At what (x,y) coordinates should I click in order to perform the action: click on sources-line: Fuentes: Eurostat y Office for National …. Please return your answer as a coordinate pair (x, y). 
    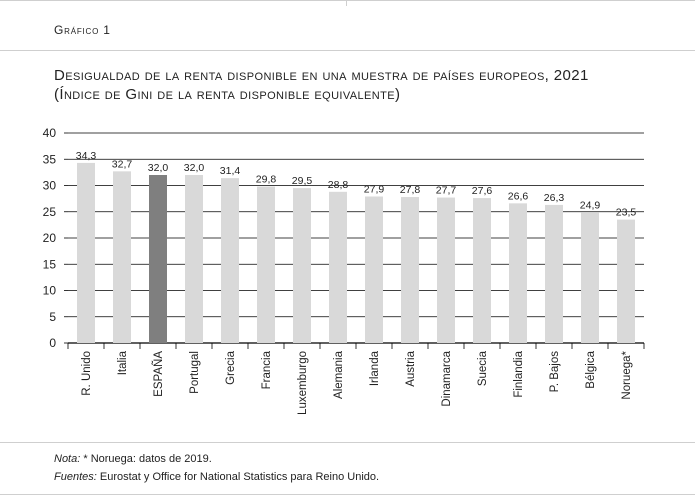
    Looking at the image, I should click on (216, 477).